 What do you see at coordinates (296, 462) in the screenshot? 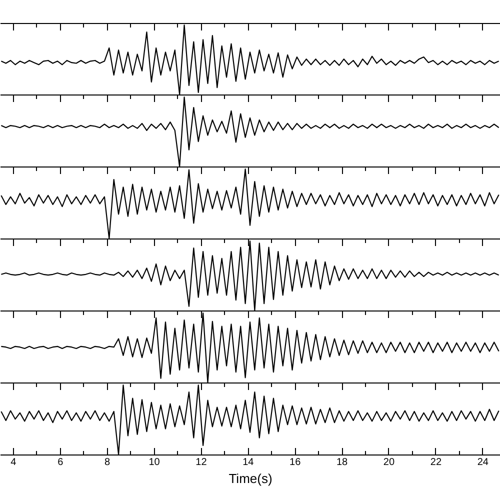
I see `x-tick-label: 16` at bounding box center [296, 462].